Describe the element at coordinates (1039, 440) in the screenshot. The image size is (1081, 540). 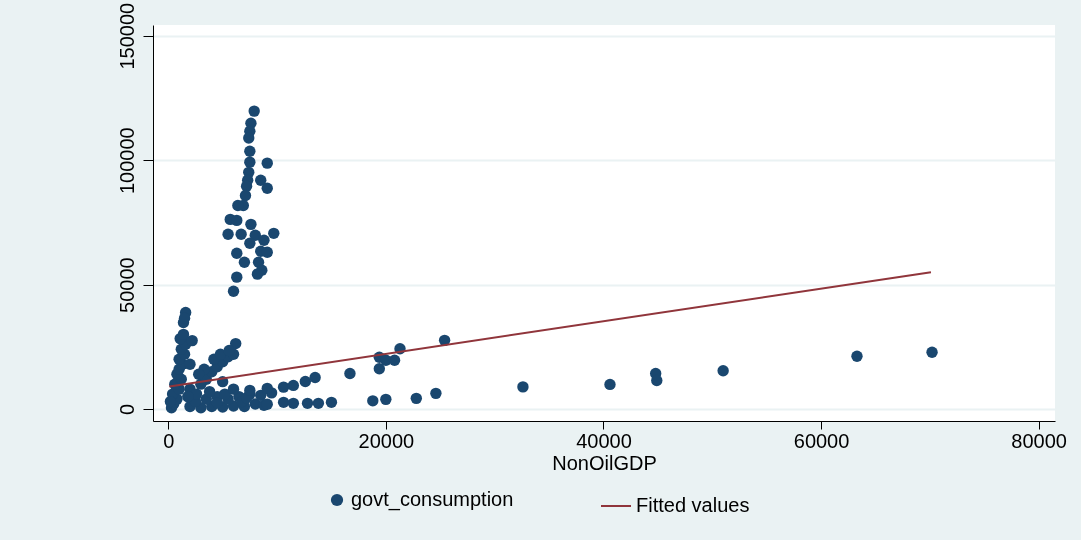
I see `x-tick-label: 80000` at that location.